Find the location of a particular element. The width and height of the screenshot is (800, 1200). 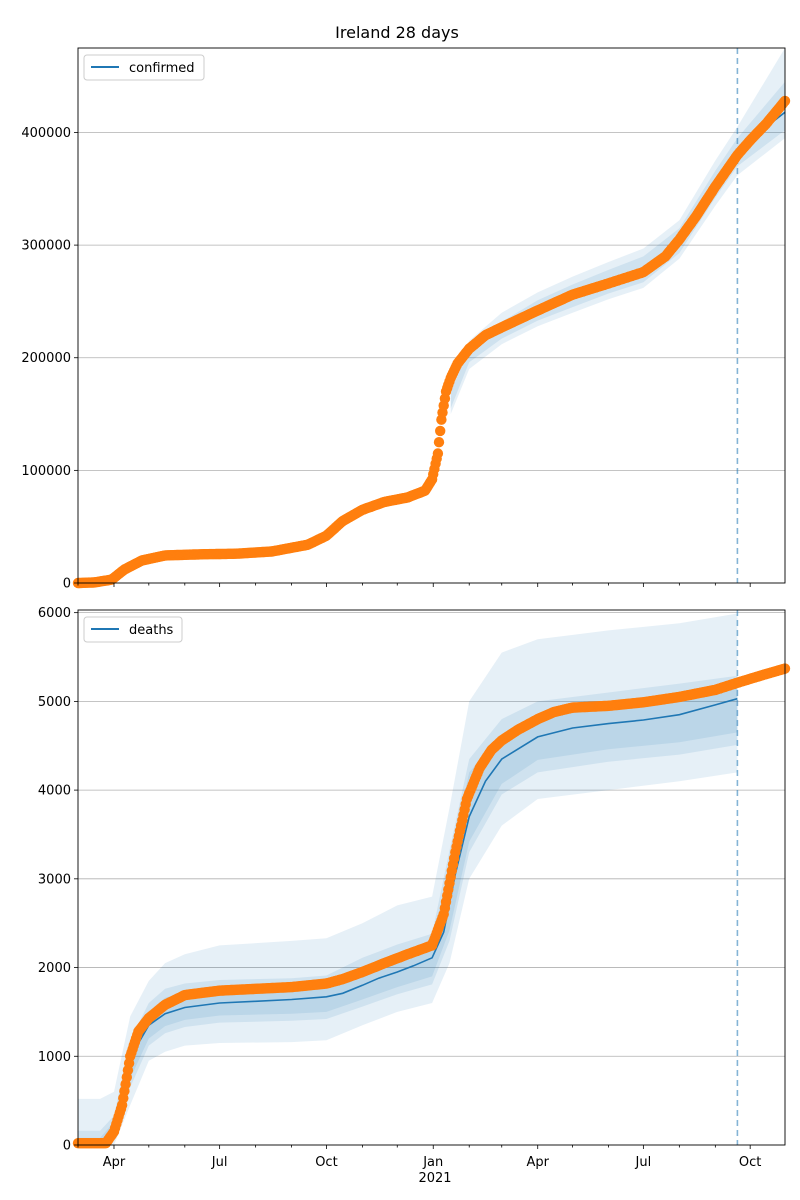

y-tick-label: 5000 is located at coordinates (54, 702).